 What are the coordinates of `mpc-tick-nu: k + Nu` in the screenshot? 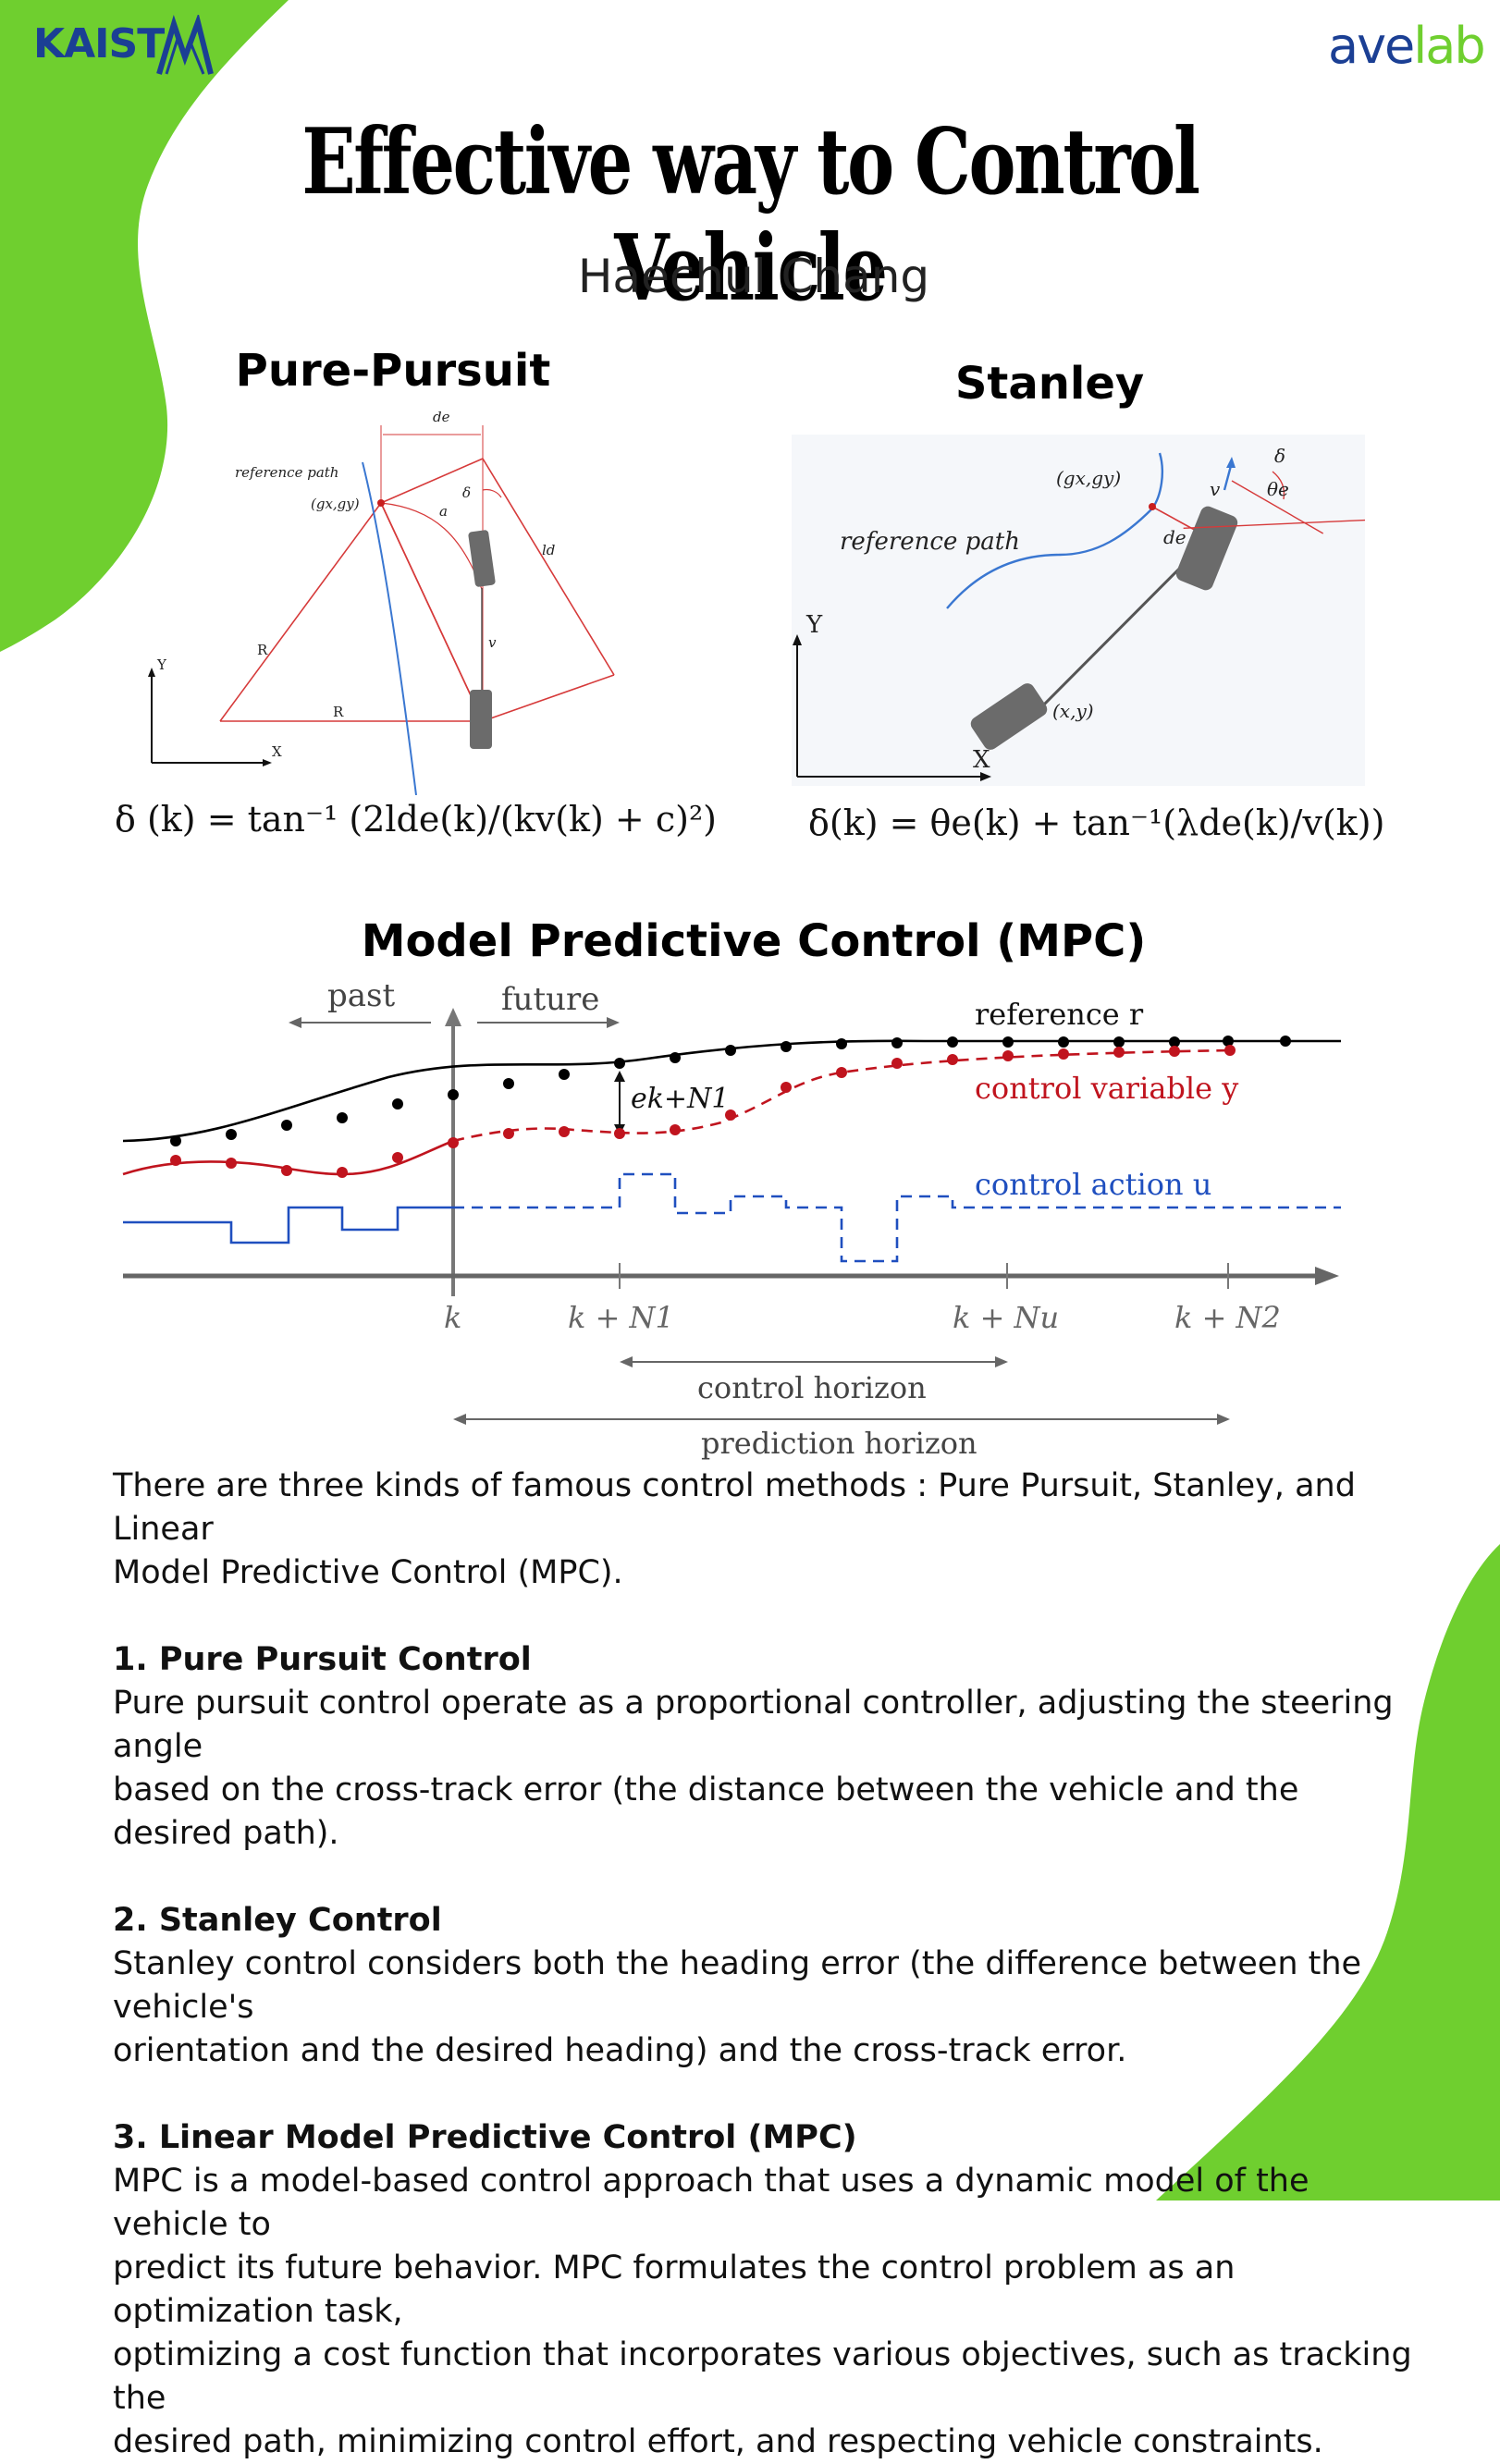 It's located at (1006, 1317).